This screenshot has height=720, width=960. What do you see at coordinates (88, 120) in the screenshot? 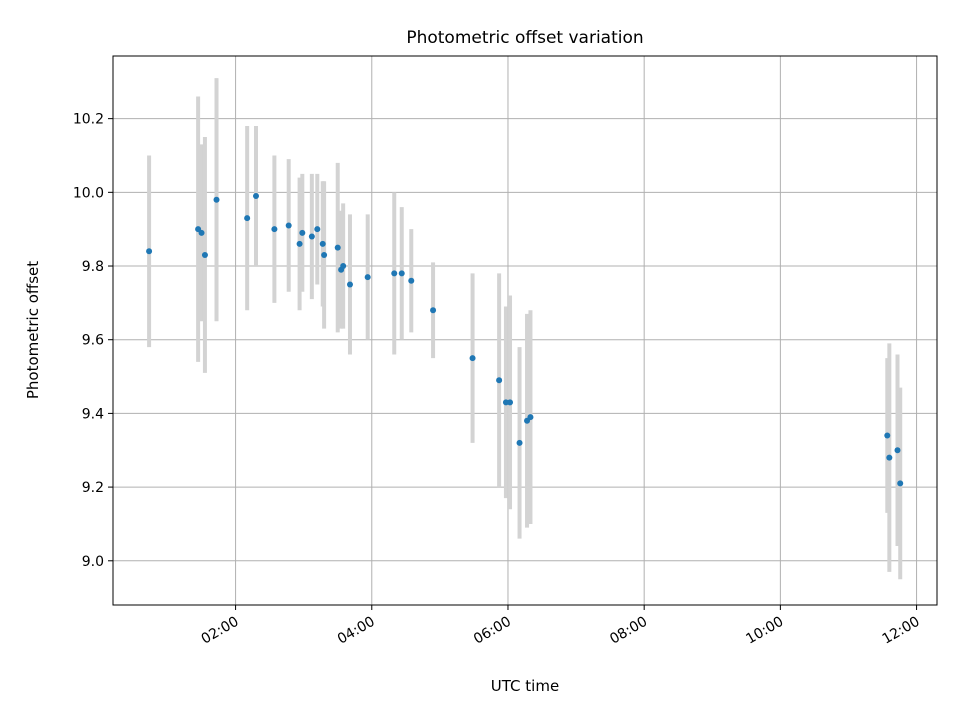
I see `y-tick-label: 10.2` at bounding box center [88, 120].